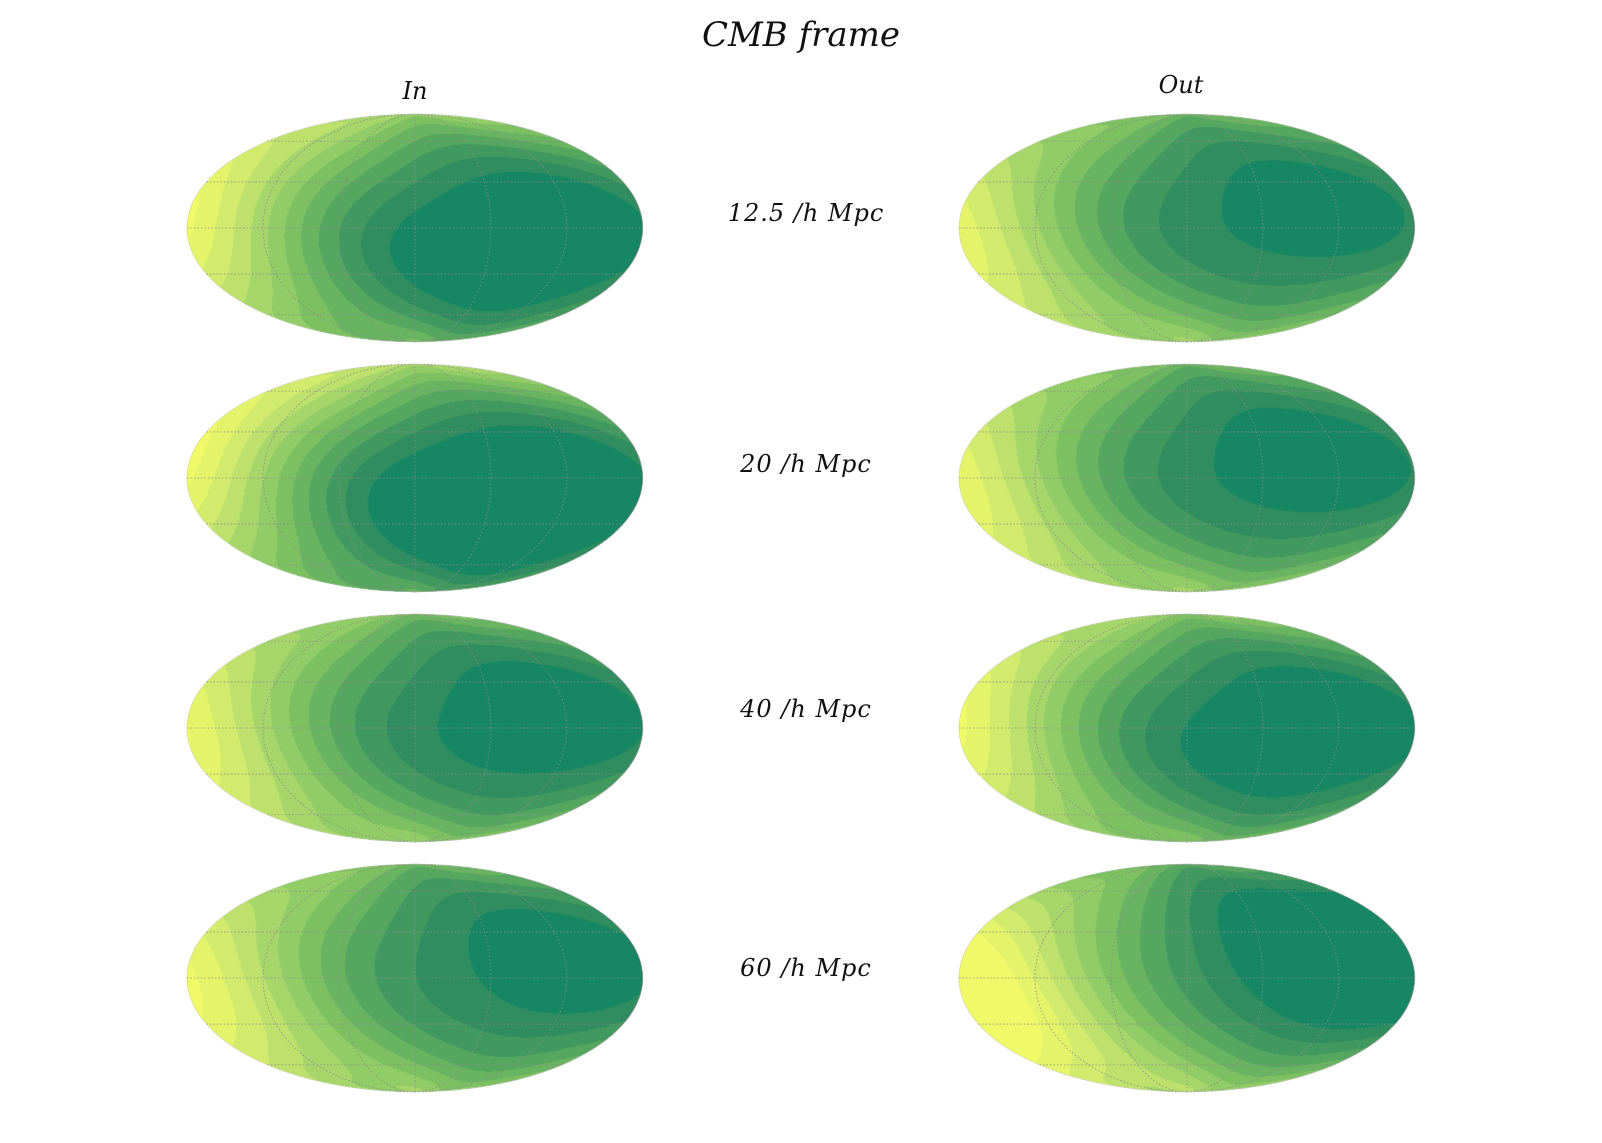 The height and width of the screenshot is (1143, 1602). I want to click on column-title-out: Out, so click(1181, 85).